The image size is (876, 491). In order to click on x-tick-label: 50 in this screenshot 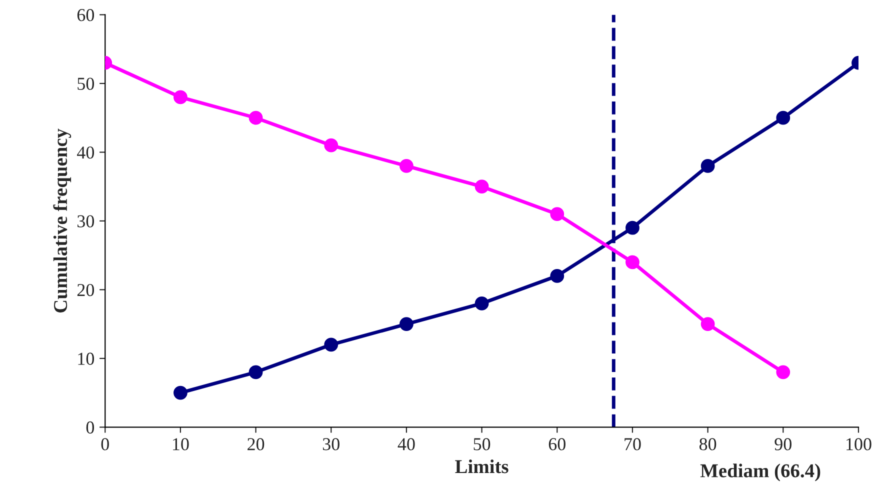, I will do `click(482, 444)`.